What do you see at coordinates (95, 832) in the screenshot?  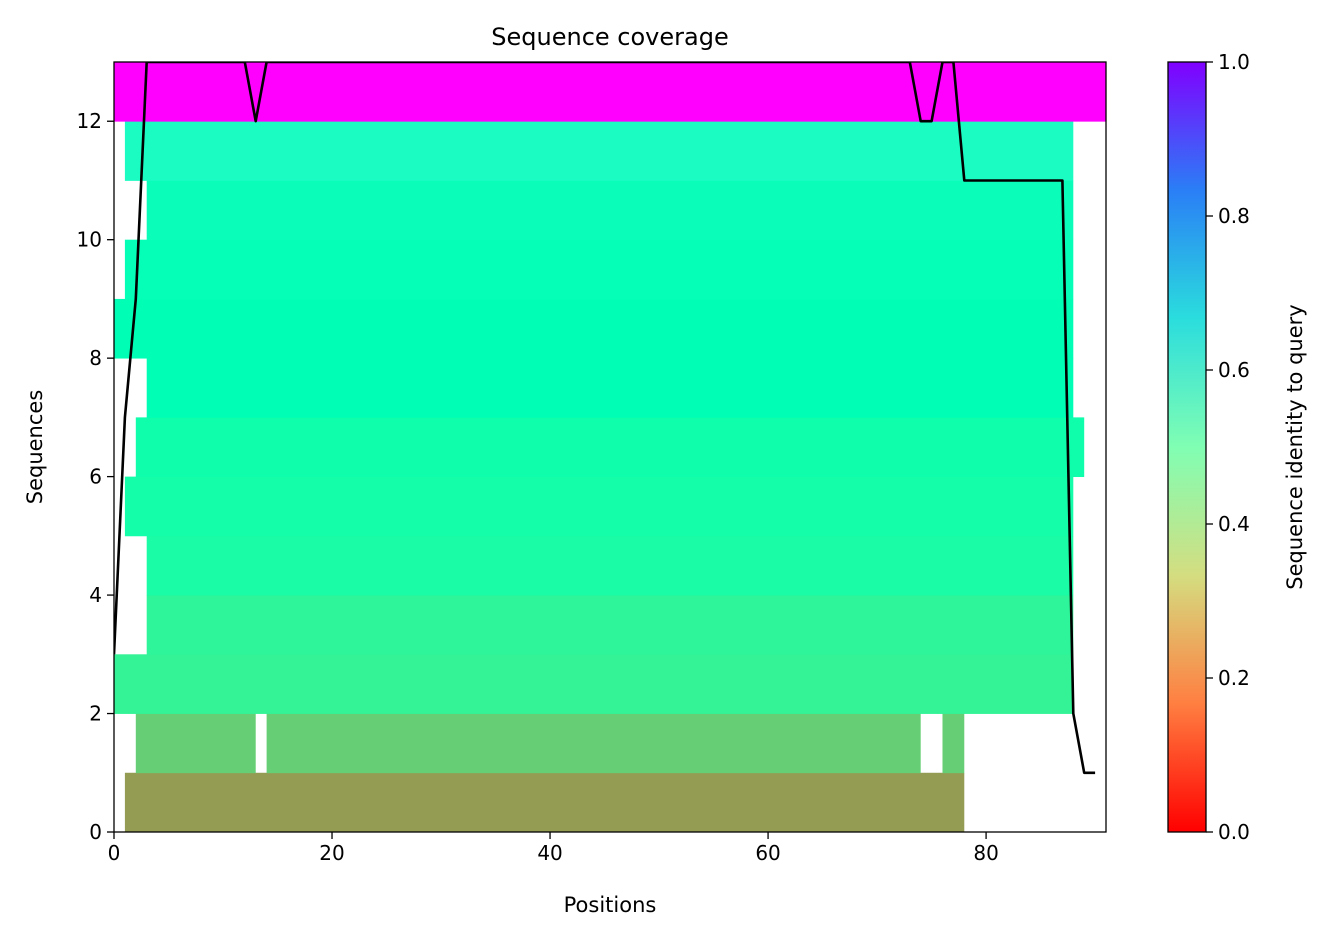 I see `y-tick-label: 0` at bounding box center [95, 832].